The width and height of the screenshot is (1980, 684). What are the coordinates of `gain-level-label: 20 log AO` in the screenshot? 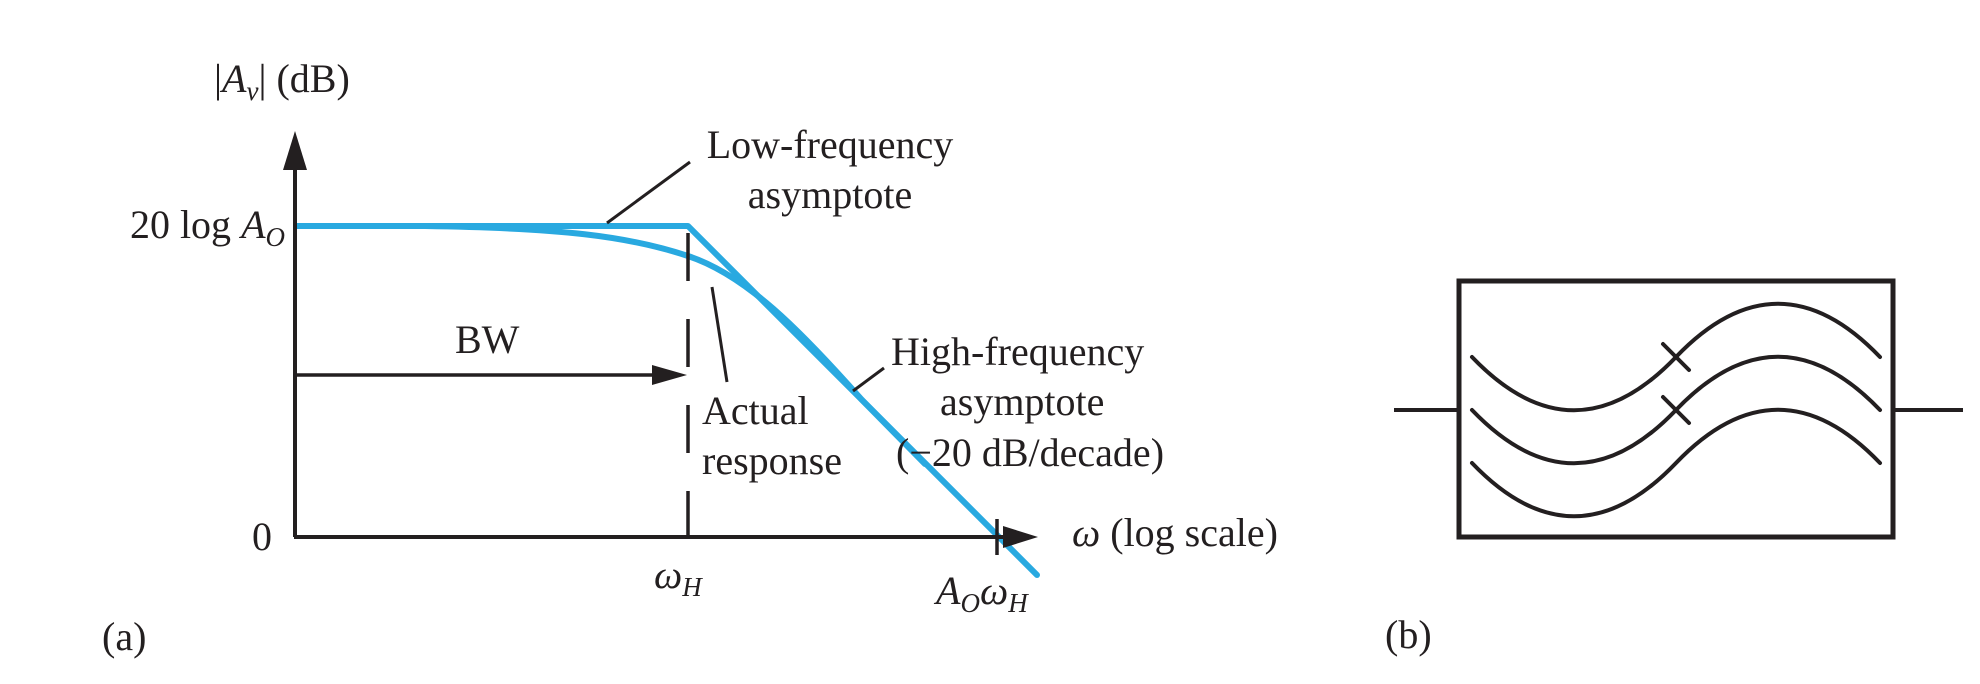 It's located at (207, 227).